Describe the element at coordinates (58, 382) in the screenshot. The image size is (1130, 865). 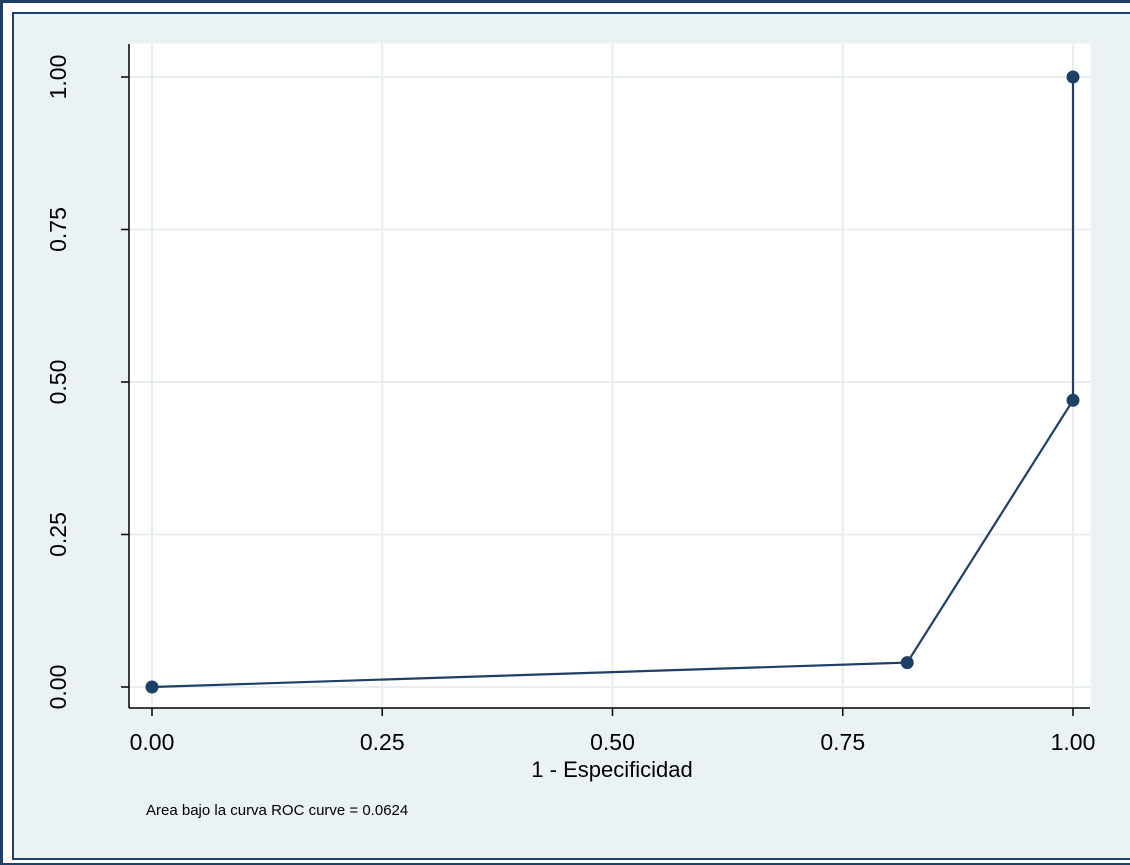
I see `y-tick-label: 0.50` at that location.